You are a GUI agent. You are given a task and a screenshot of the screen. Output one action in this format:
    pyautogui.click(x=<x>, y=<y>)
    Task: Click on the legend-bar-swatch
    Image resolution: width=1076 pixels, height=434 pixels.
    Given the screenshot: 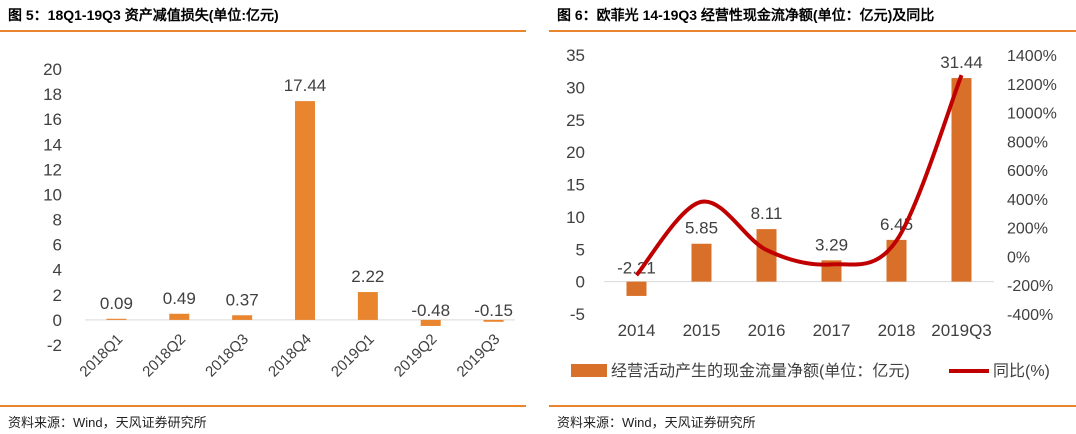 What is the action you would take?
    pyautogui.click(x=589, y=370)
    